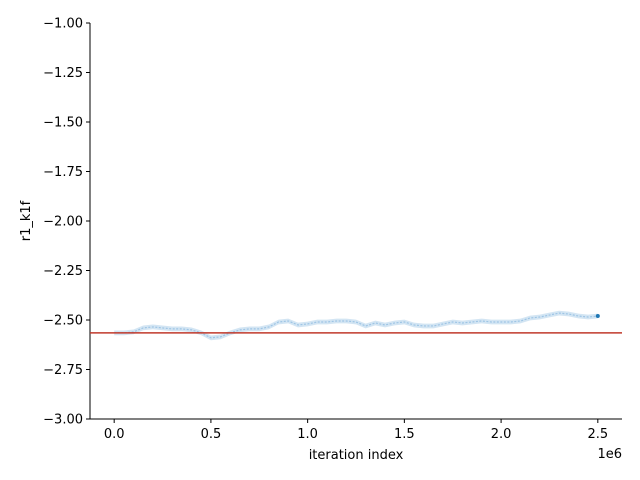 The height and width of the screenshot is (480, 640). Describe the element at coordinates (114, 434) in the screenshot. I see `x-tick-label: 0.0` at that location.